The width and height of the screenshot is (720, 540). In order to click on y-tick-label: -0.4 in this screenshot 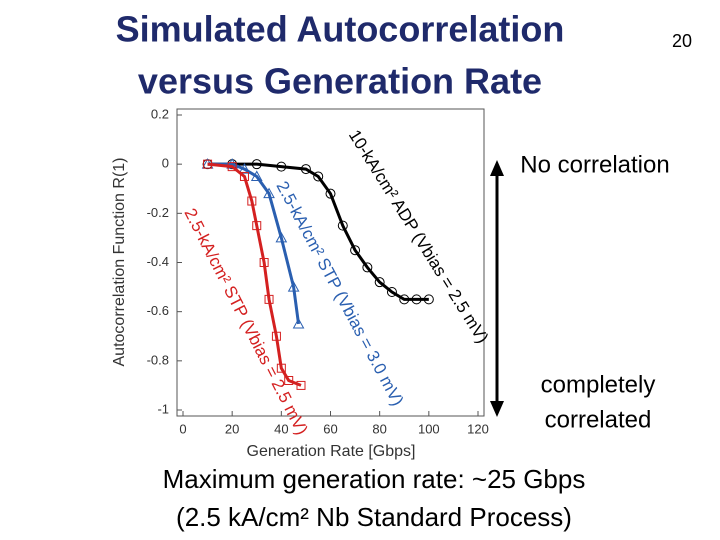, I will do `click(158, 261)`.